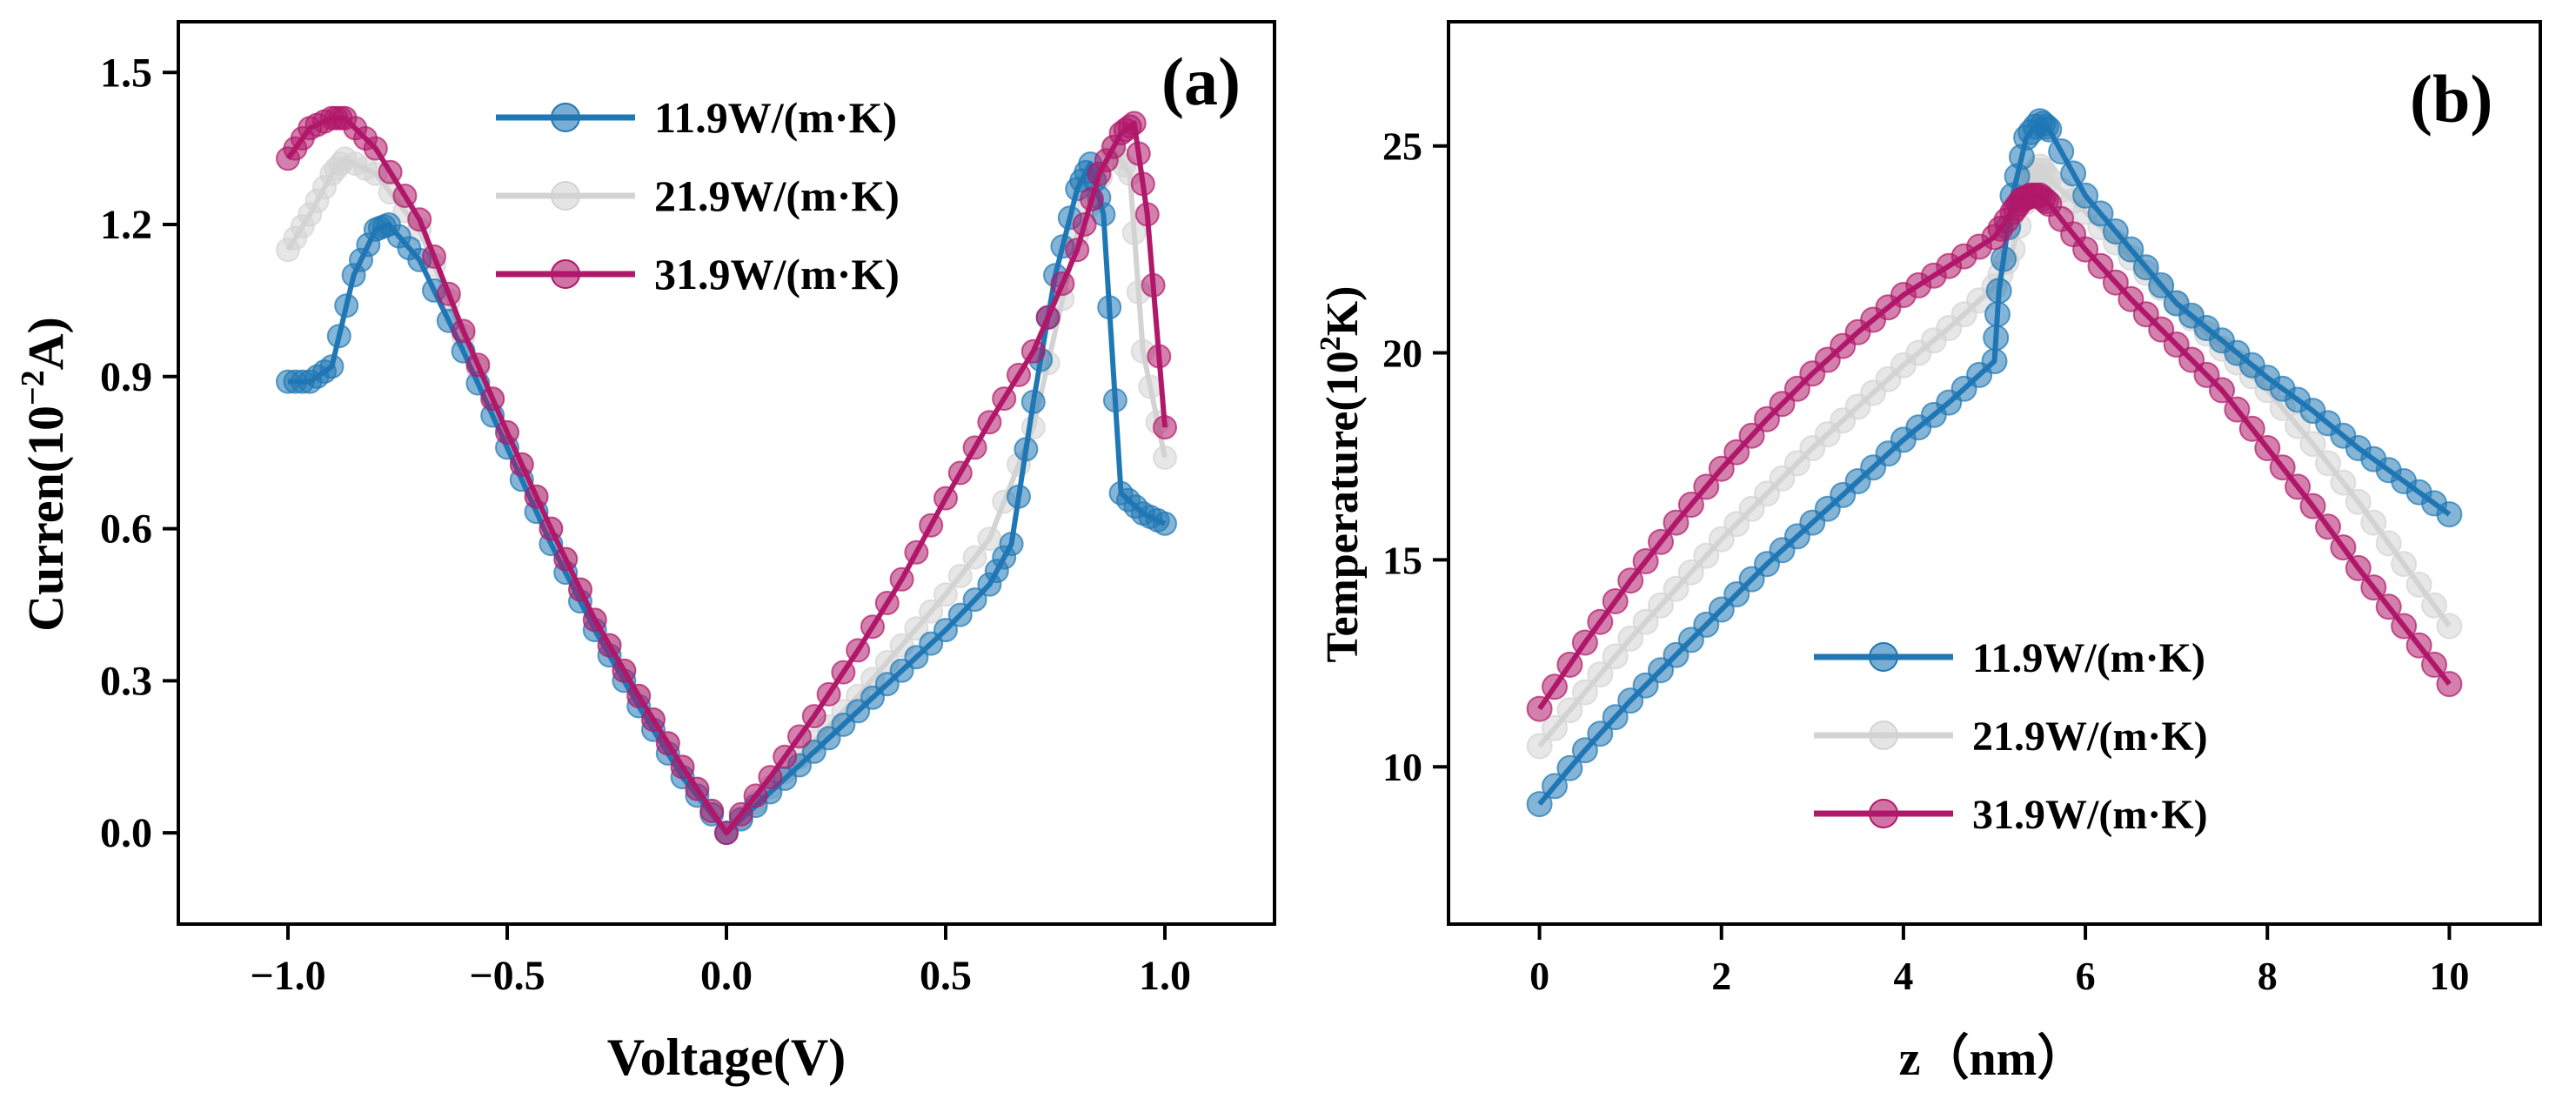  What do you see at coordinates (2268, 976) in the screenshot?
I see `x-tick-label: 8` at bounding box center [2268, 976].